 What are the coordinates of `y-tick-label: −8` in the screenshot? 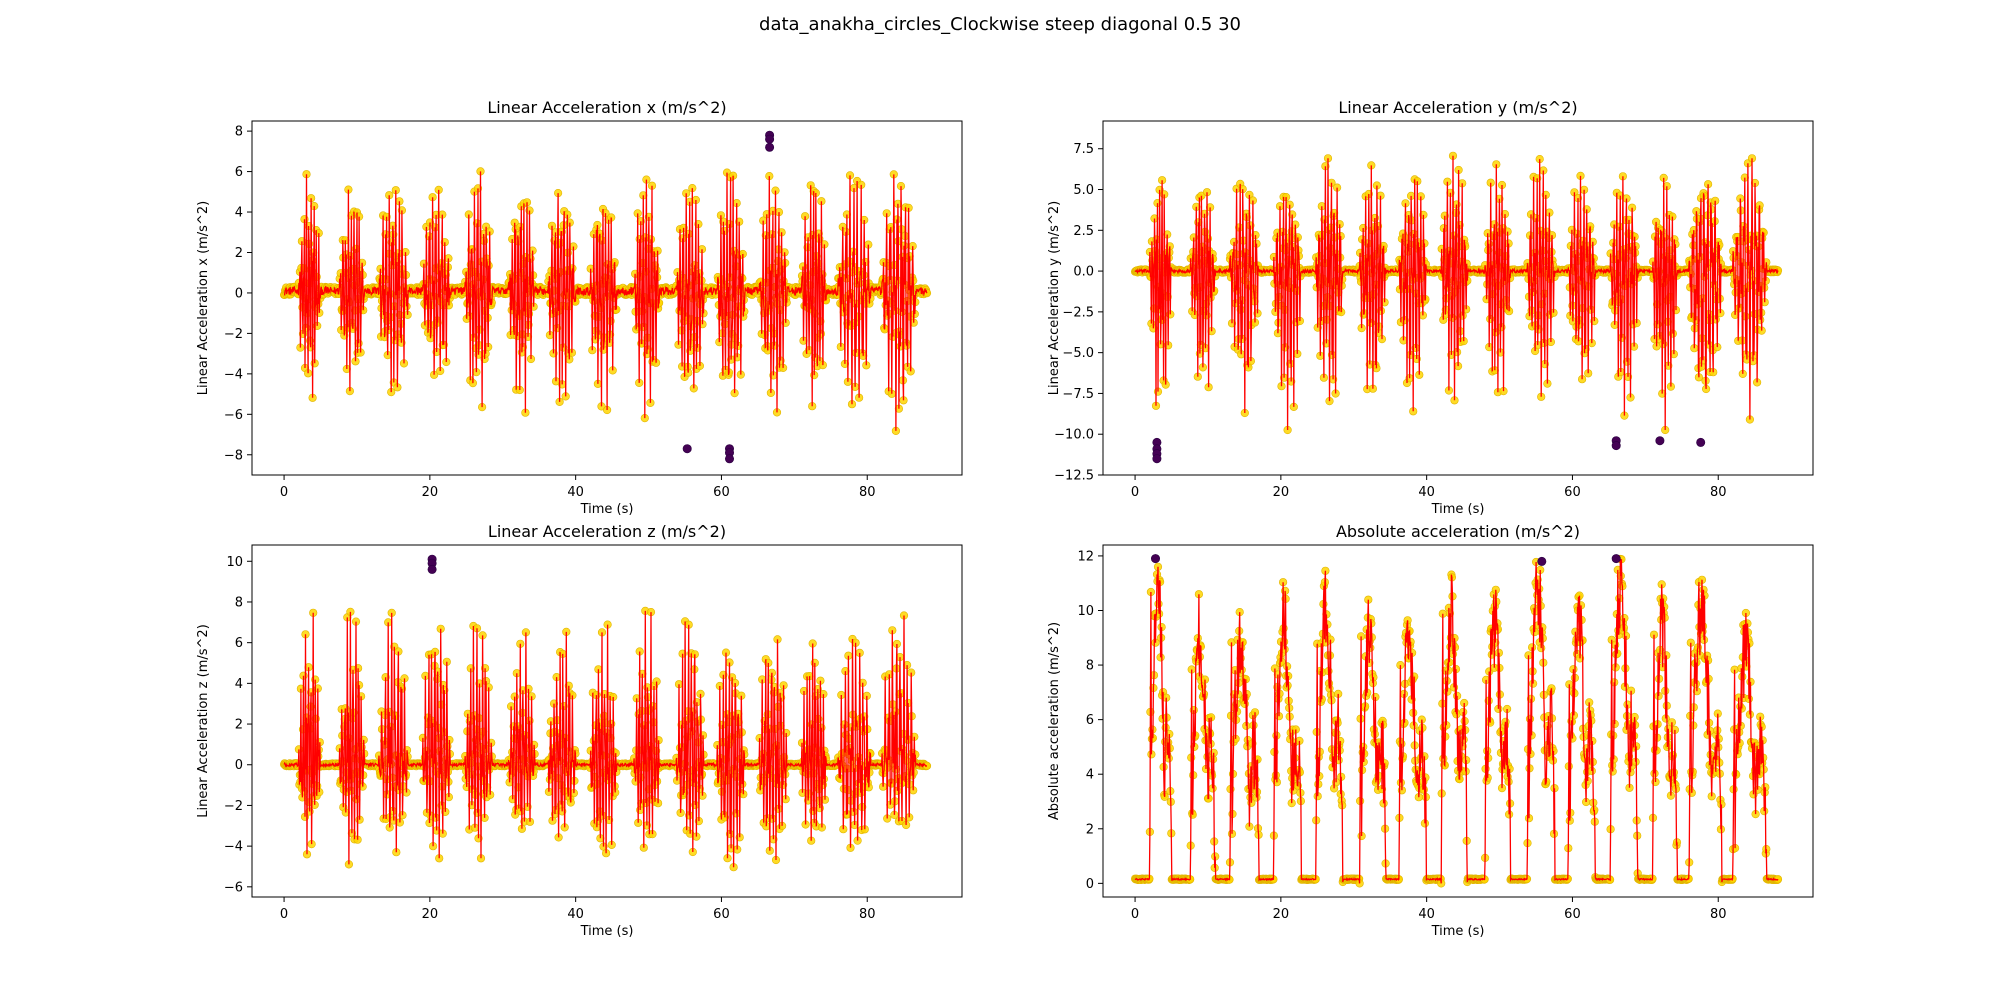 It's located at (233, 455).